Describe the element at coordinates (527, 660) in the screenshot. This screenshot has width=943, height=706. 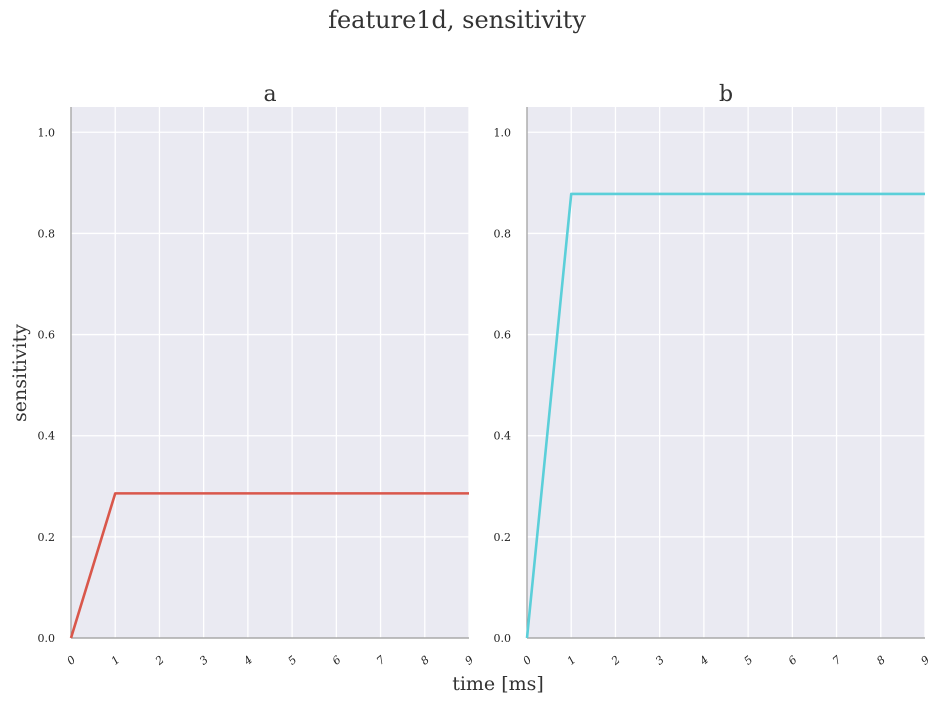
I see `x-tick-label-b: 0` at that location.